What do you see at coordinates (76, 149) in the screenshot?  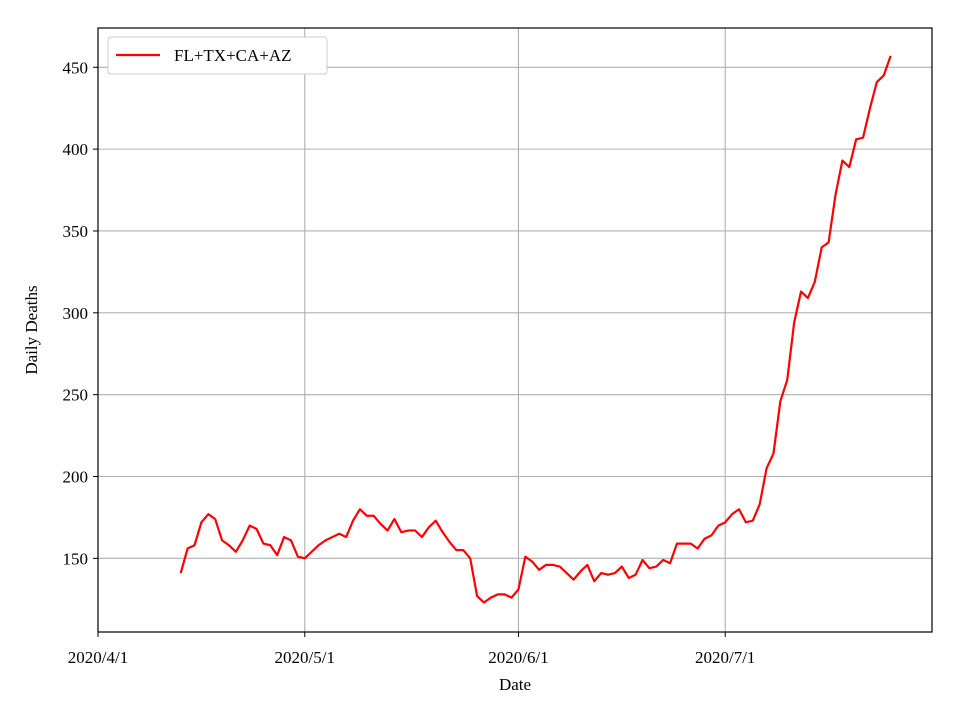 I see `y-tick-label: 400` at bounding box center [76, 149].